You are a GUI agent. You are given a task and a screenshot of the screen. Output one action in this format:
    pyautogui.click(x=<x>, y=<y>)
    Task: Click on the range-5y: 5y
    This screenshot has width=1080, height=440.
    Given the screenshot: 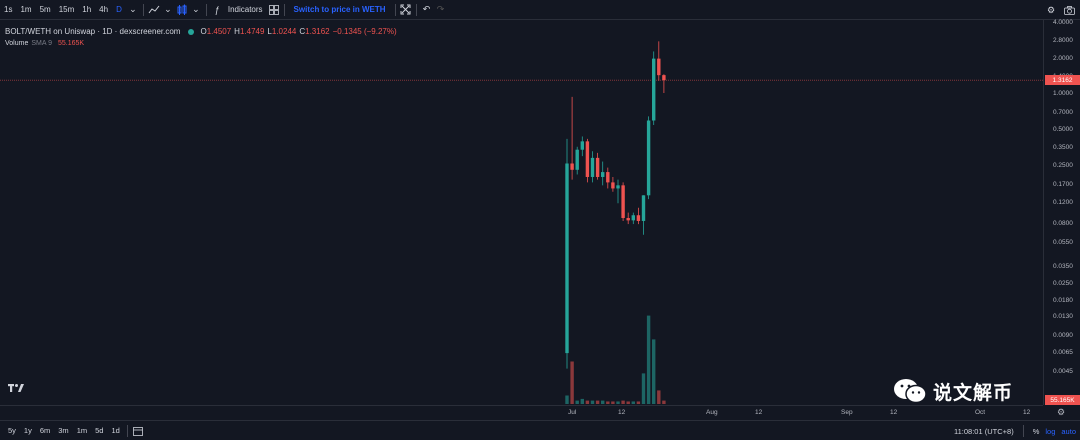 What is the action you would take?
    pyautogui.click(x=12, y=430)
    